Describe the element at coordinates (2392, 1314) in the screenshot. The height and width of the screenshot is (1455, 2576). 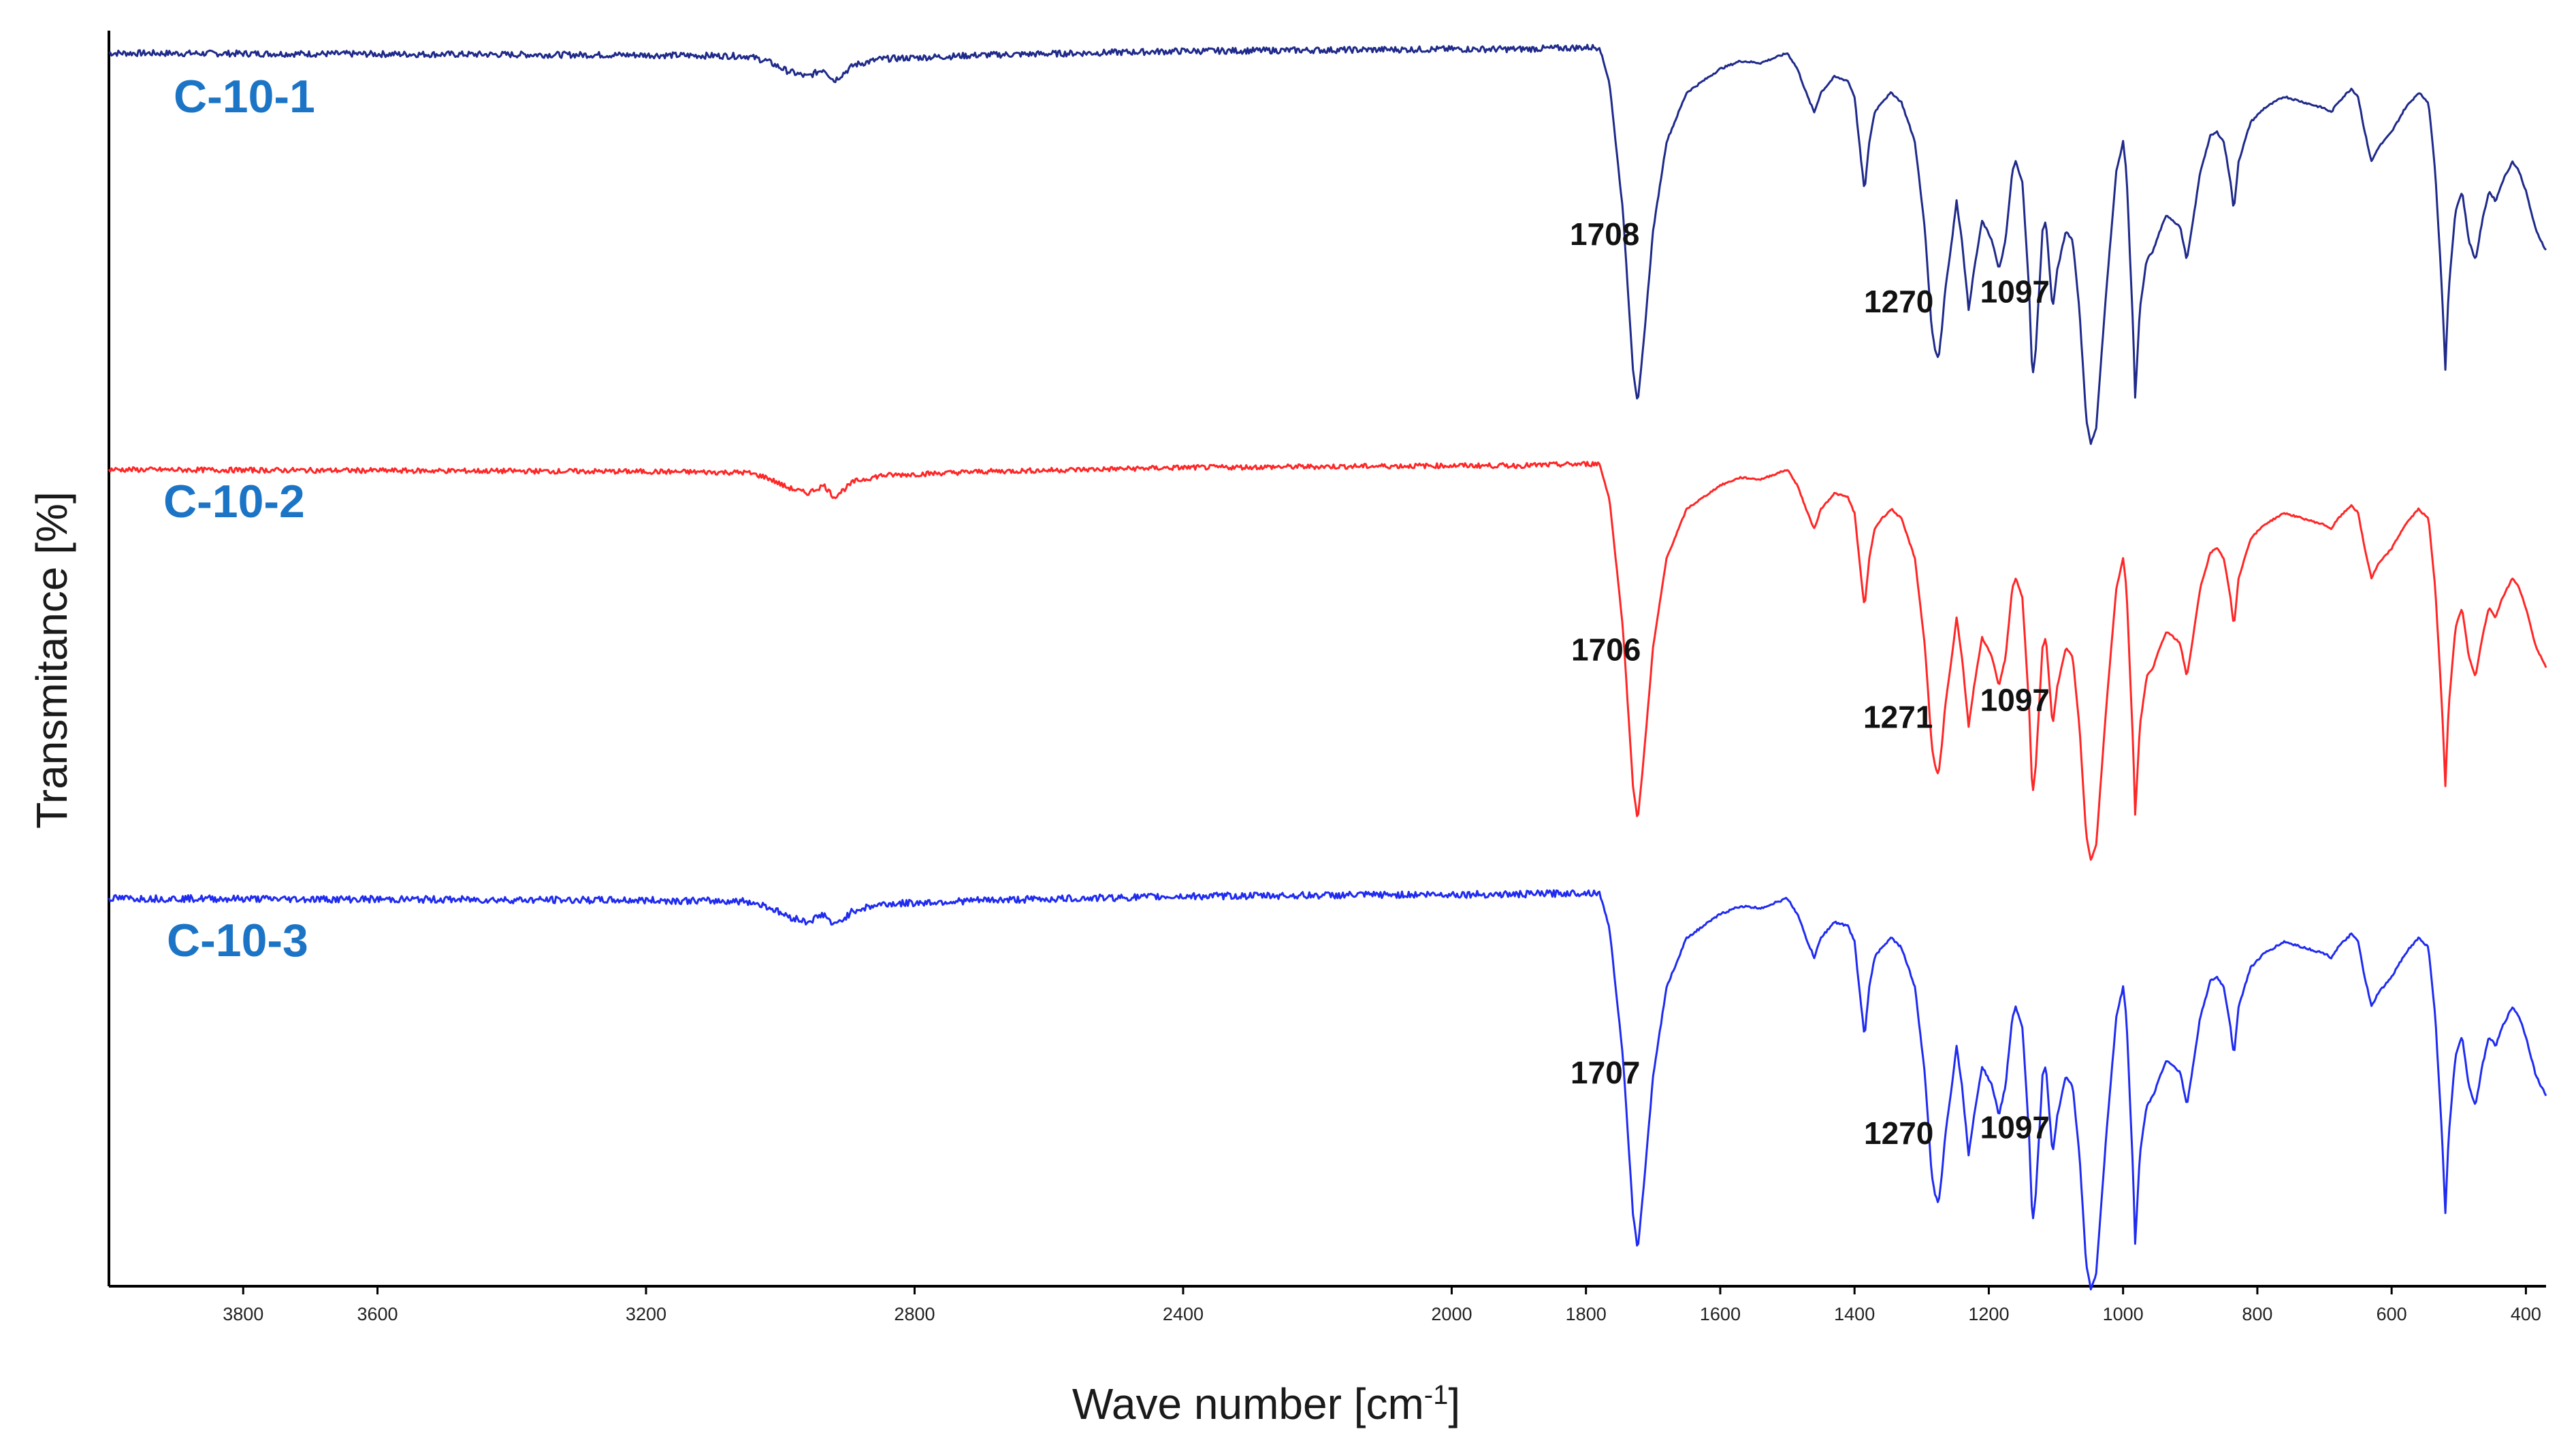
I see `x-tick-label: 600` at that location.